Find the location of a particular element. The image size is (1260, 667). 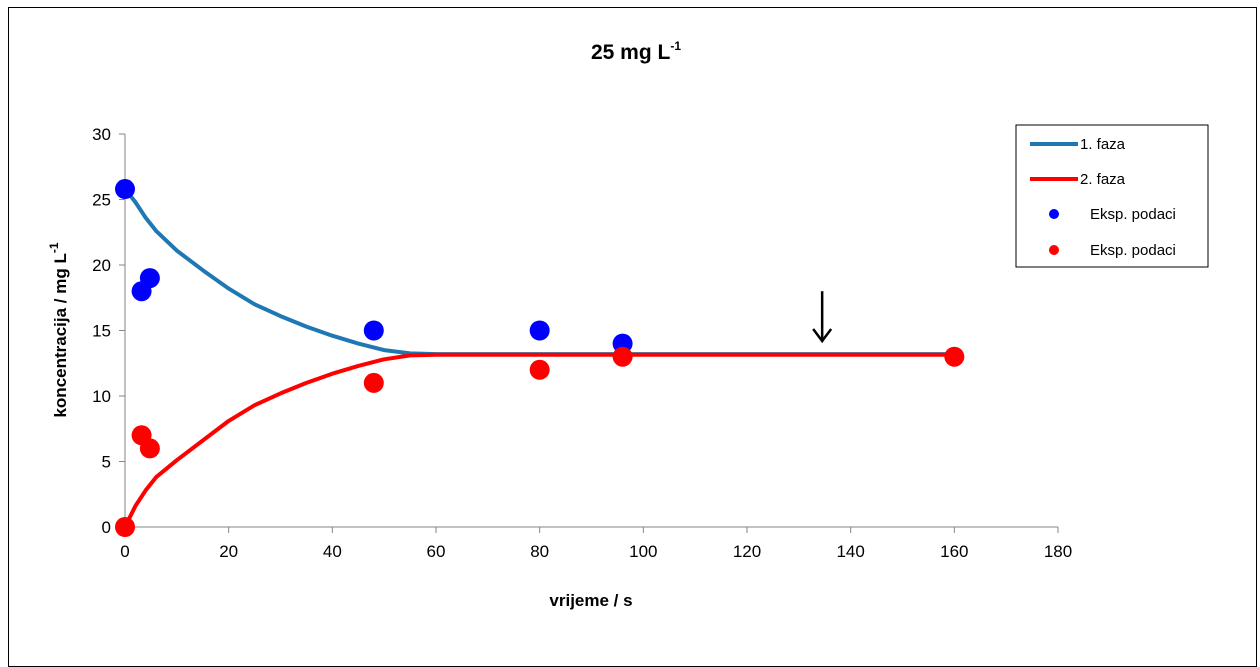

y-tick-label: 30 is located at coordinates (101, 134).